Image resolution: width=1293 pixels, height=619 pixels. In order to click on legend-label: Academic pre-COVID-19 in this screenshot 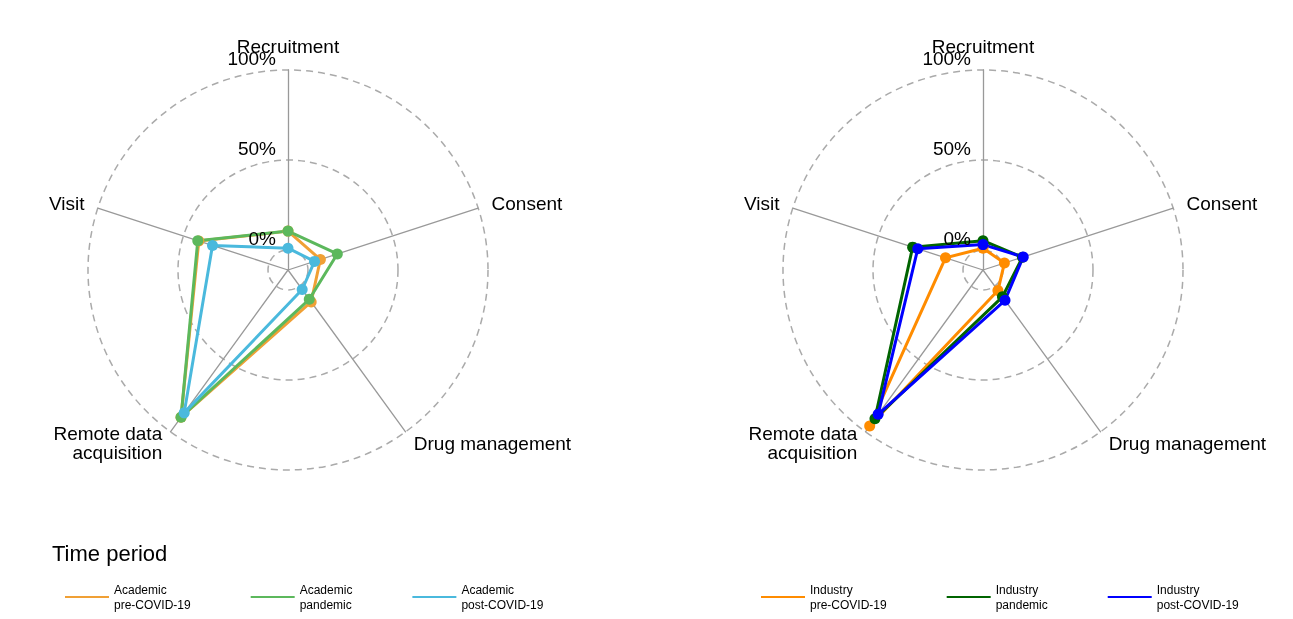, I will do `click(153, 597)`.